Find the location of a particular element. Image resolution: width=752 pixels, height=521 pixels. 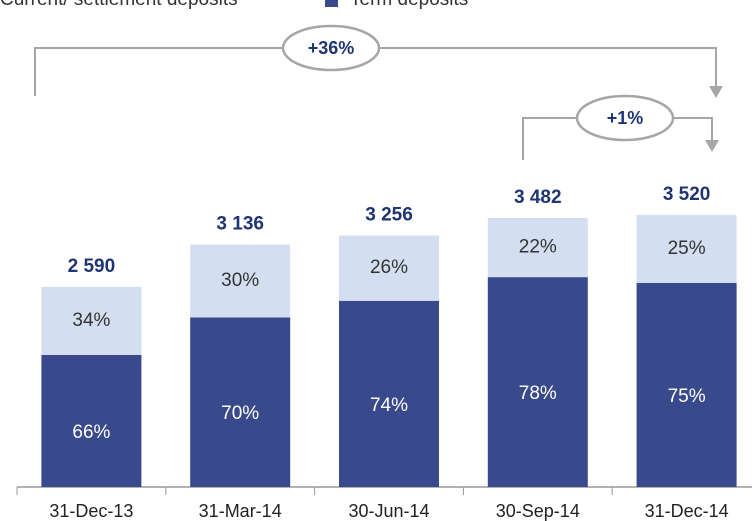

annotation: +1% is located at coordinates (625, 118).